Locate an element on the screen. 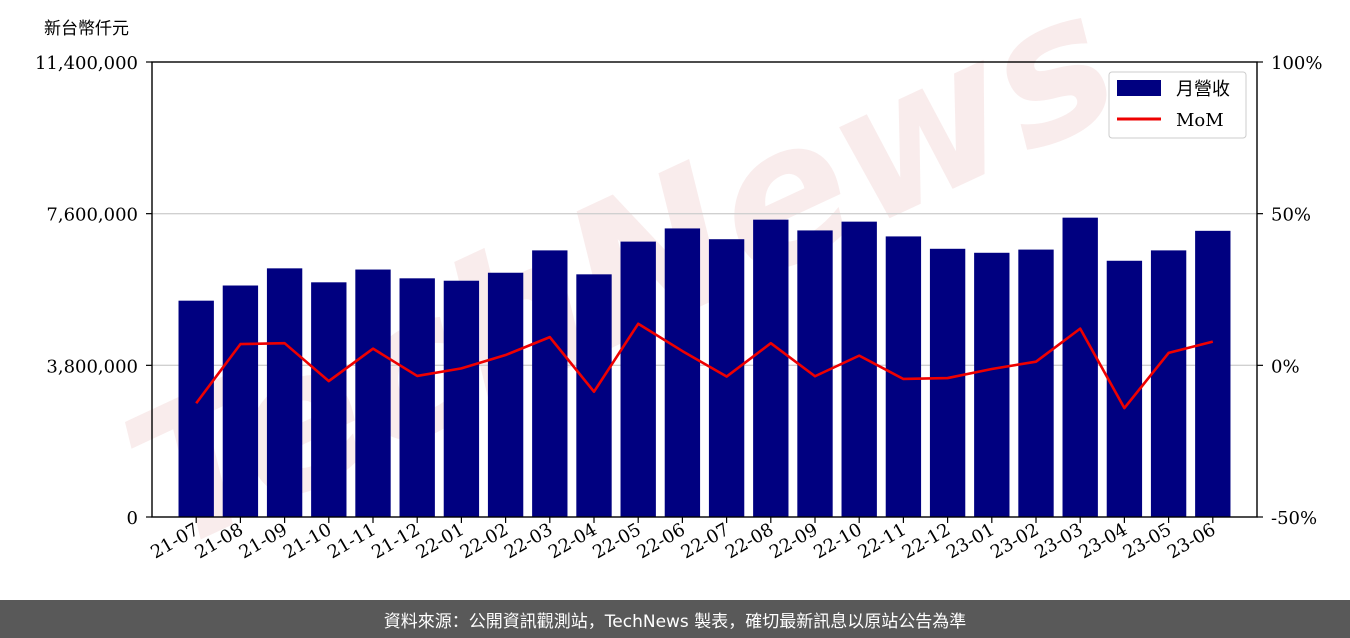  y-left-tick-label: 11,400,000 is located at coordinates (86, 63).